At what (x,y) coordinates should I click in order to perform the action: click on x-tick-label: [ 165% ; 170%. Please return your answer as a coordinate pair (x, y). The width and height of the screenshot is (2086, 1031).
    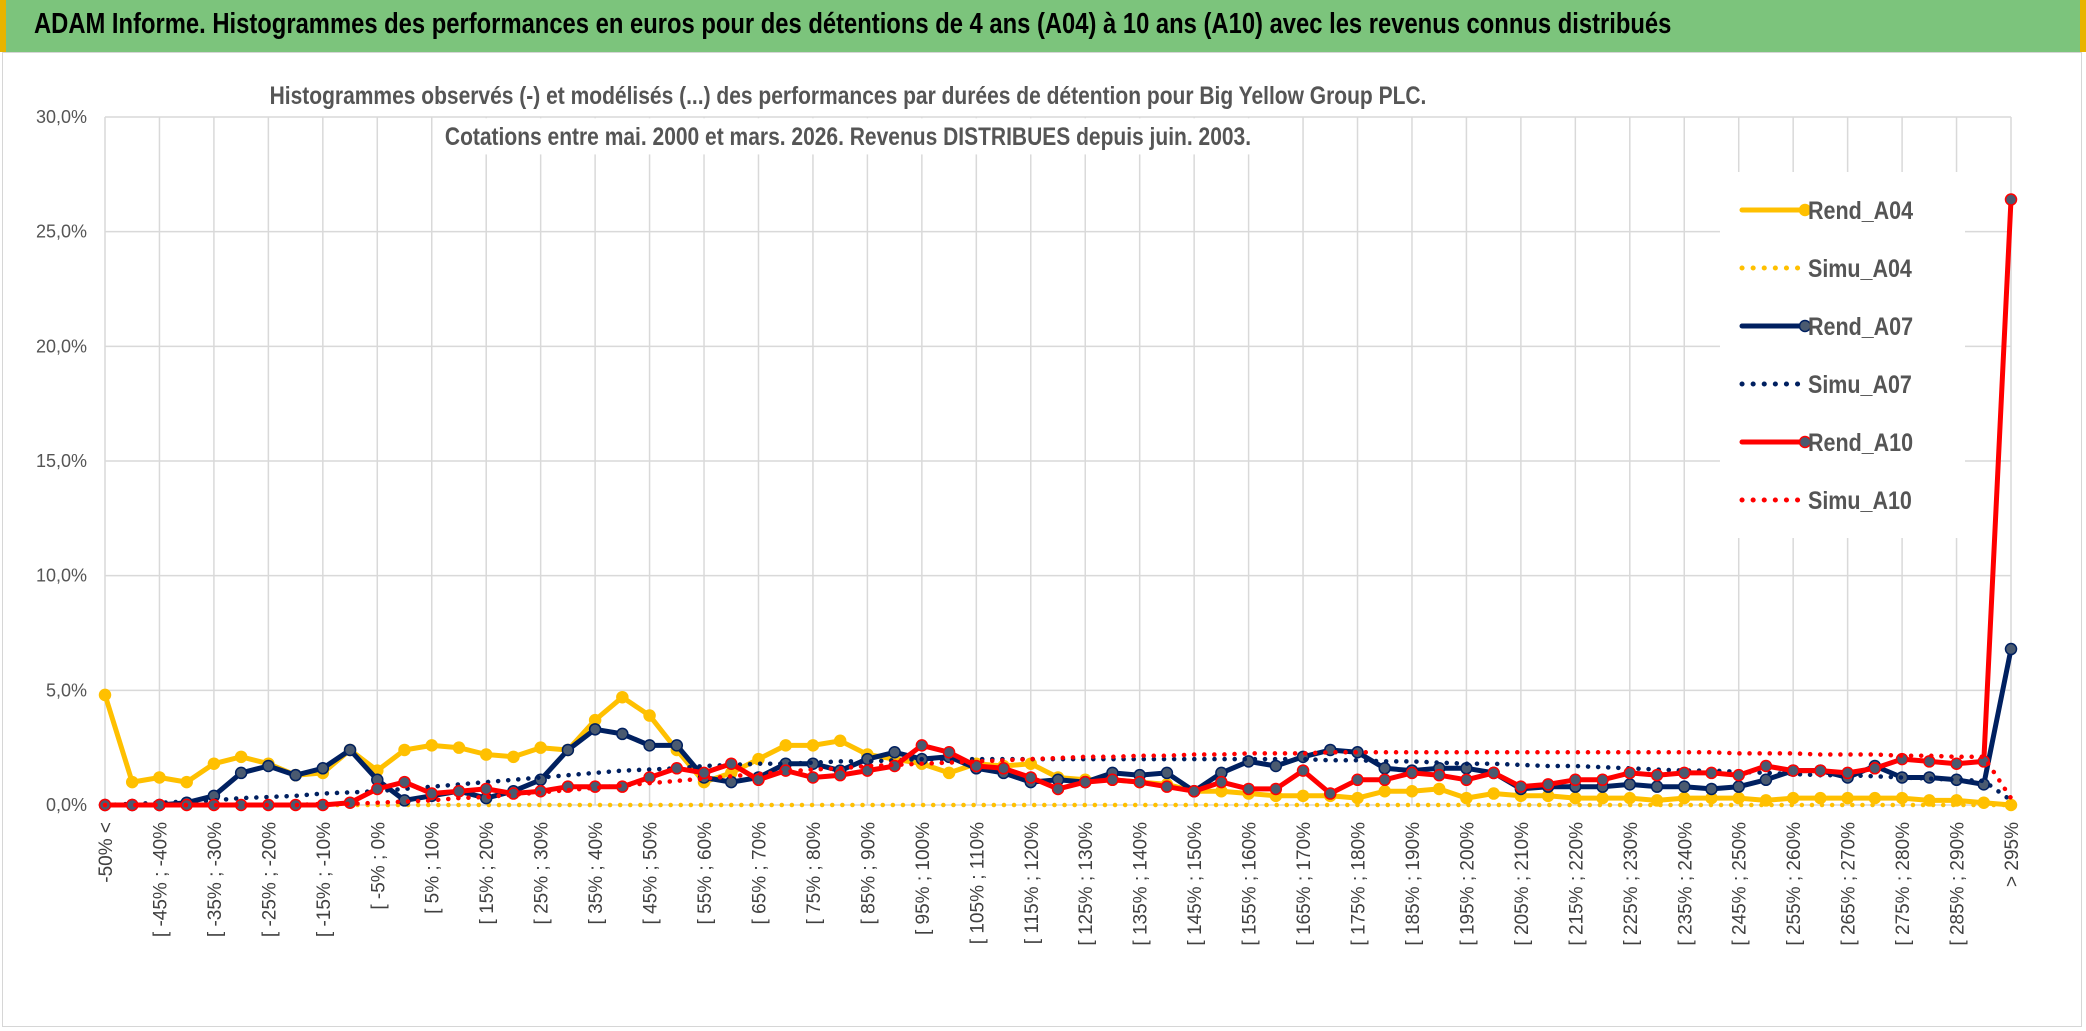
    Looking at the image, I should click on (1304, 884).